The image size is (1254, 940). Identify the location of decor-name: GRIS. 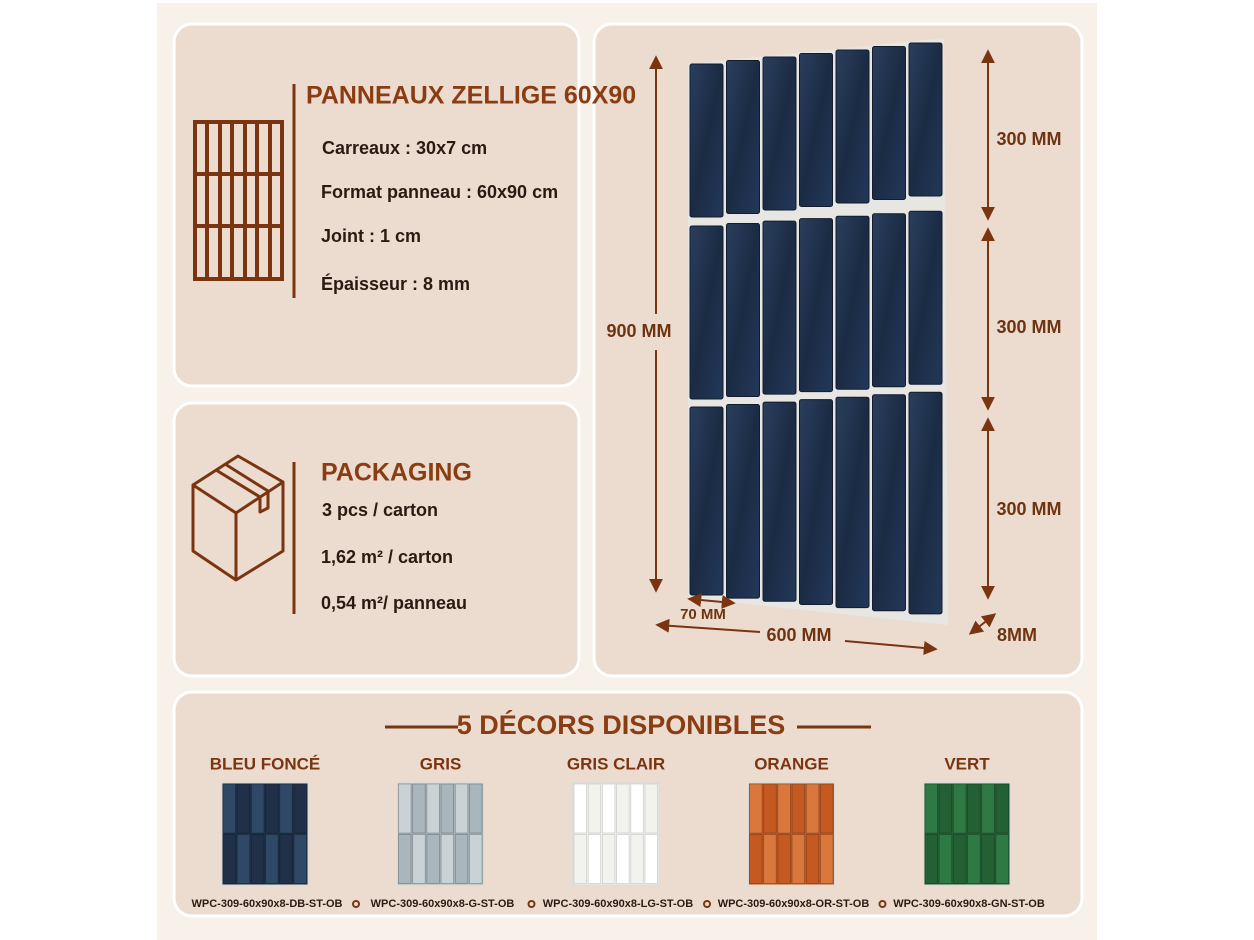
(441, 763).